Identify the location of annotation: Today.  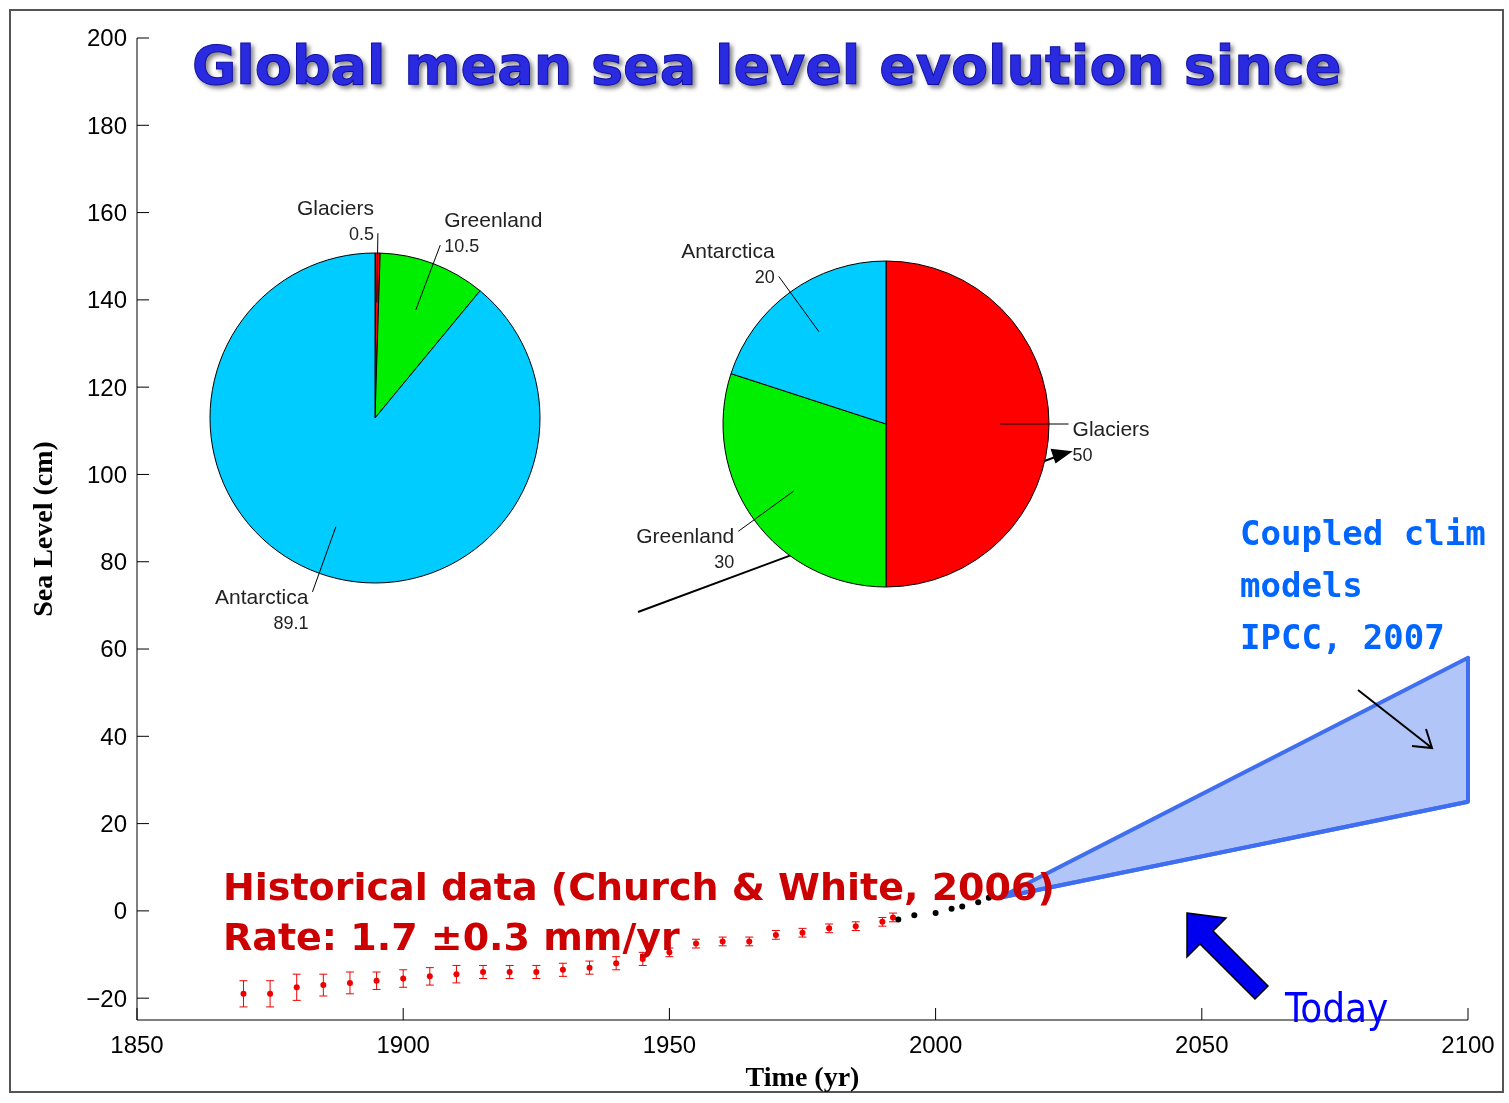
(1336, 1008).